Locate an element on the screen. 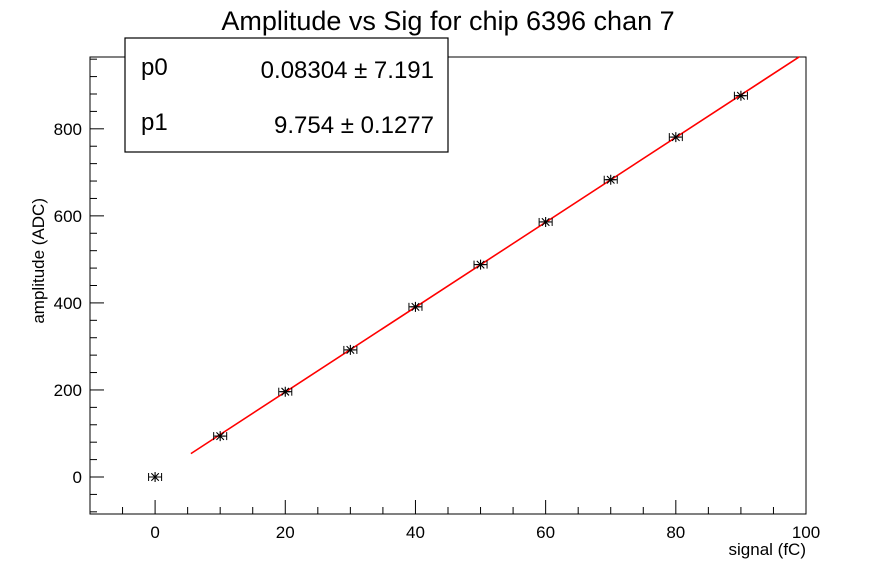 Image resolution: width=896 pixels, height=572 pixels. stats-row-p0-value: 0.08304 ± 7.191 is located at coordinates (347, 70).